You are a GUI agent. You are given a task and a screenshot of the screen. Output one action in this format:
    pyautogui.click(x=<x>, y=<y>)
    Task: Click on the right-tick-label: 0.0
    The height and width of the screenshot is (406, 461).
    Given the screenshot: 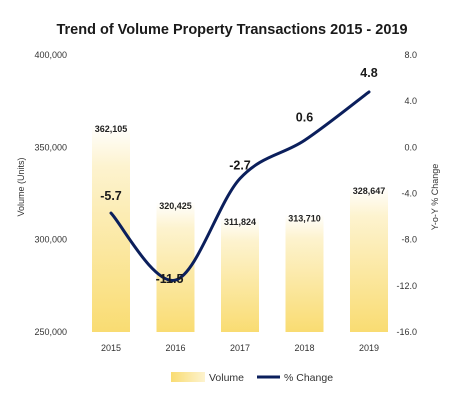 What is the action you would take?
    pyautogui.click(x=410, y=147)
    